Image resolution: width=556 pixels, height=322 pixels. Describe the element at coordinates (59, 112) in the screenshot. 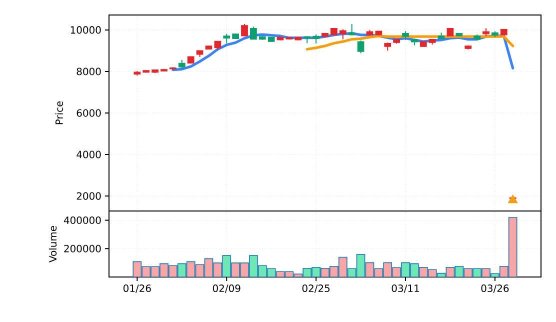

I see `y-axis-title: Price` at that location.